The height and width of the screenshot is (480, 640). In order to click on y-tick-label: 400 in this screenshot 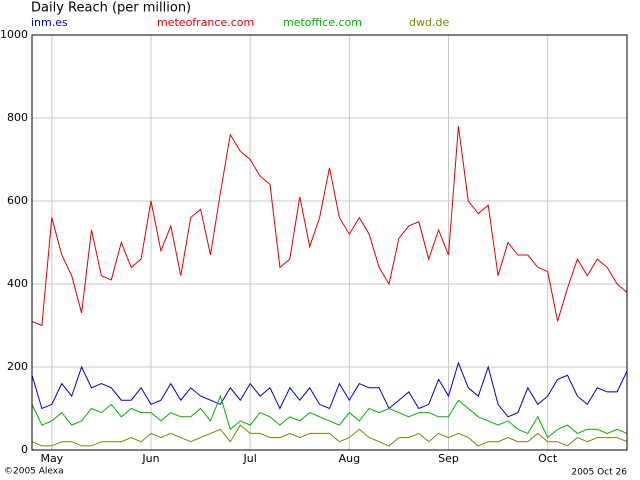, I will do `click(17, 283)`.